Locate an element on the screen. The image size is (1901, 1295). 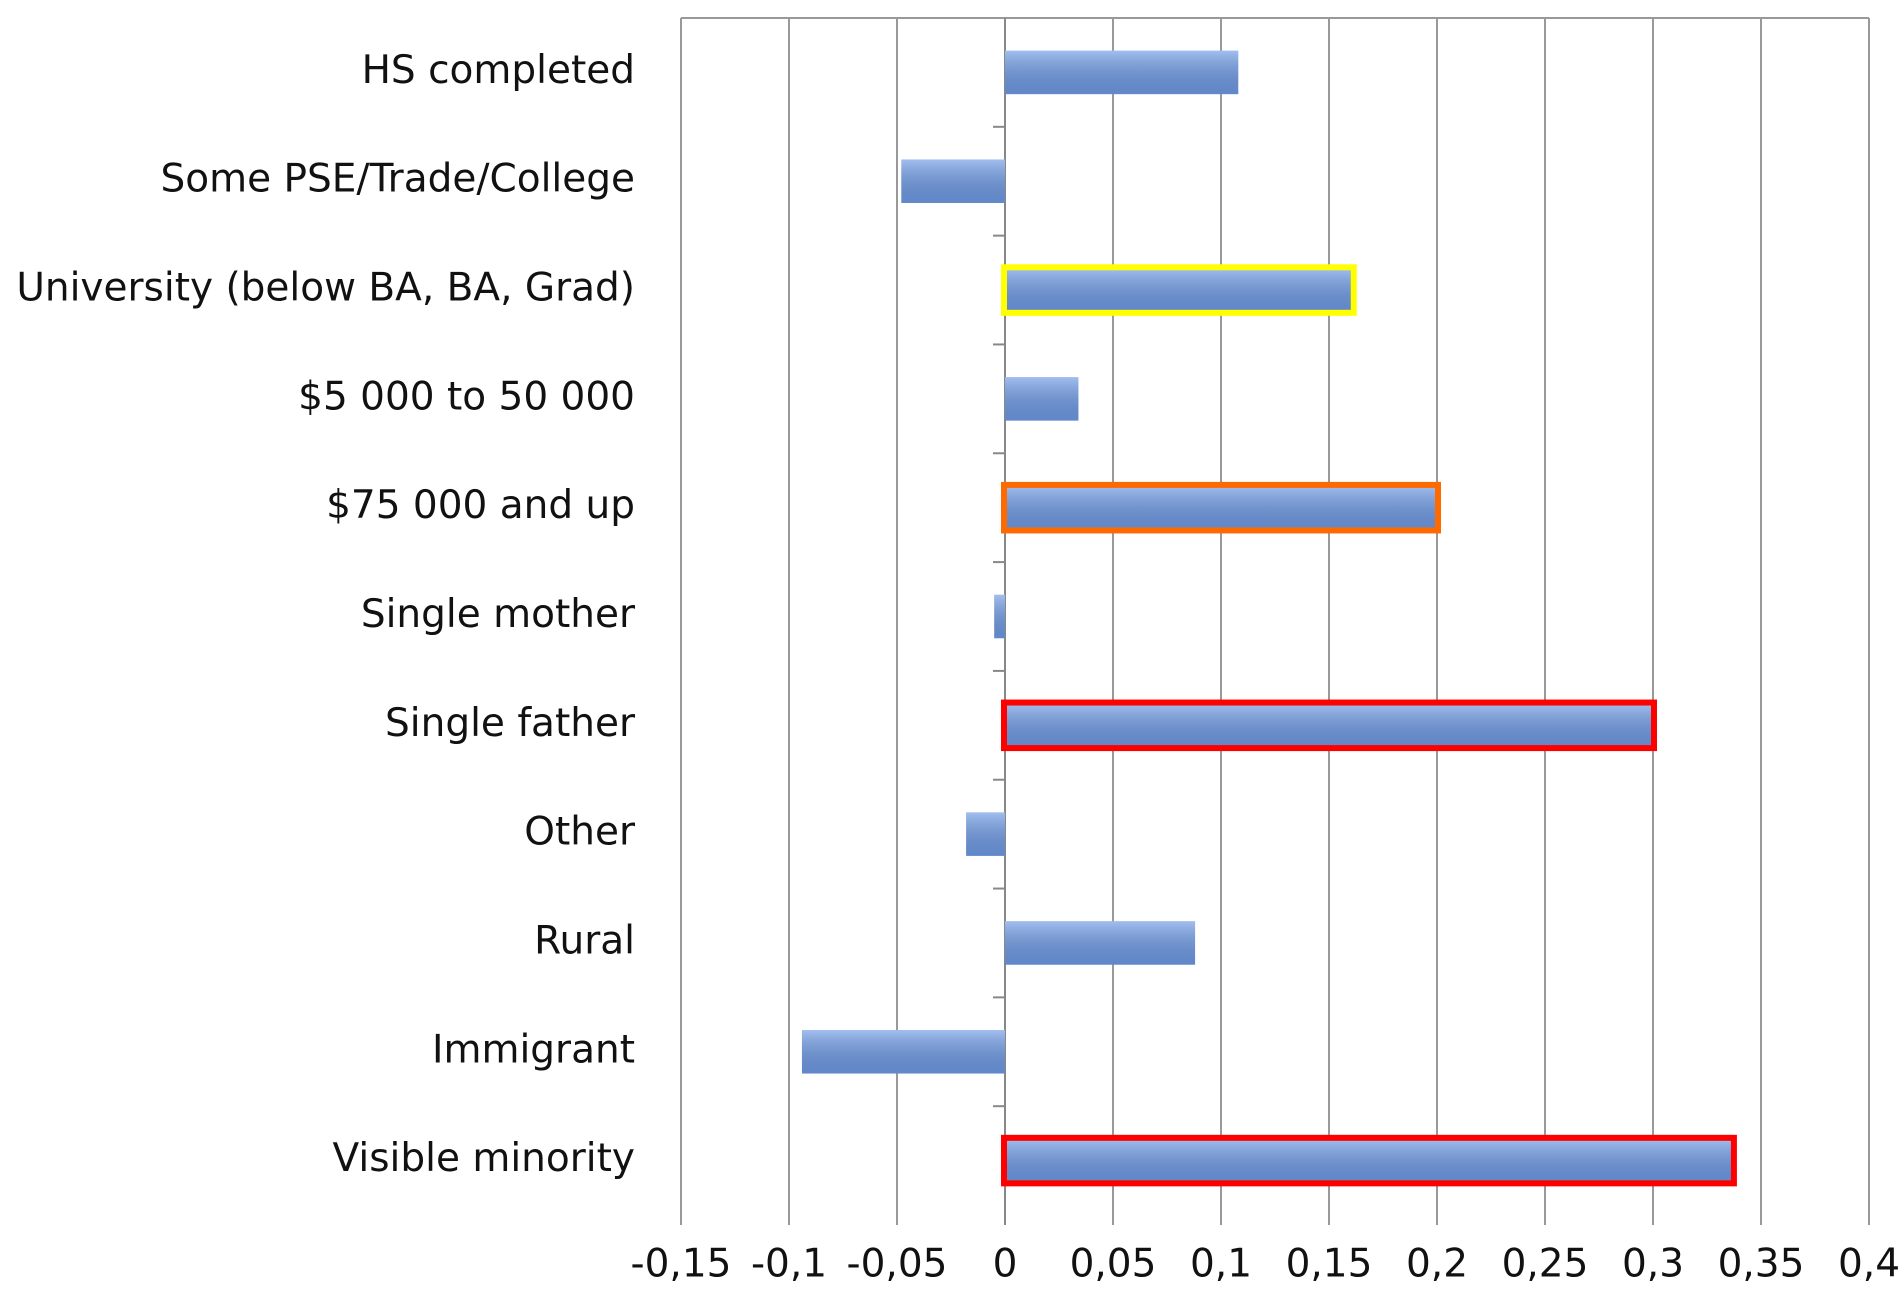
x-tick-label: 0,35 is located at coordinates (1761, 1264).